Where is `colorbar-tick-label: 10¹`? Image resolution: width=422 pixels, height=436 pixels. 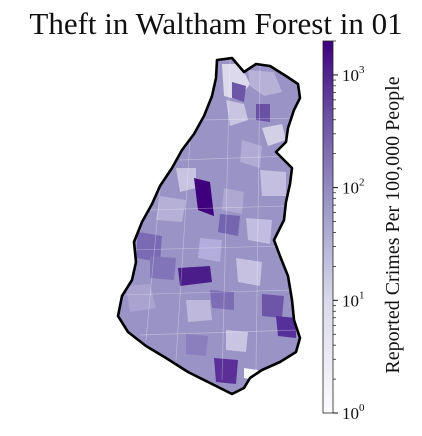
colorbar-tick-label: 10¹ is located at coordinates (353, 299).